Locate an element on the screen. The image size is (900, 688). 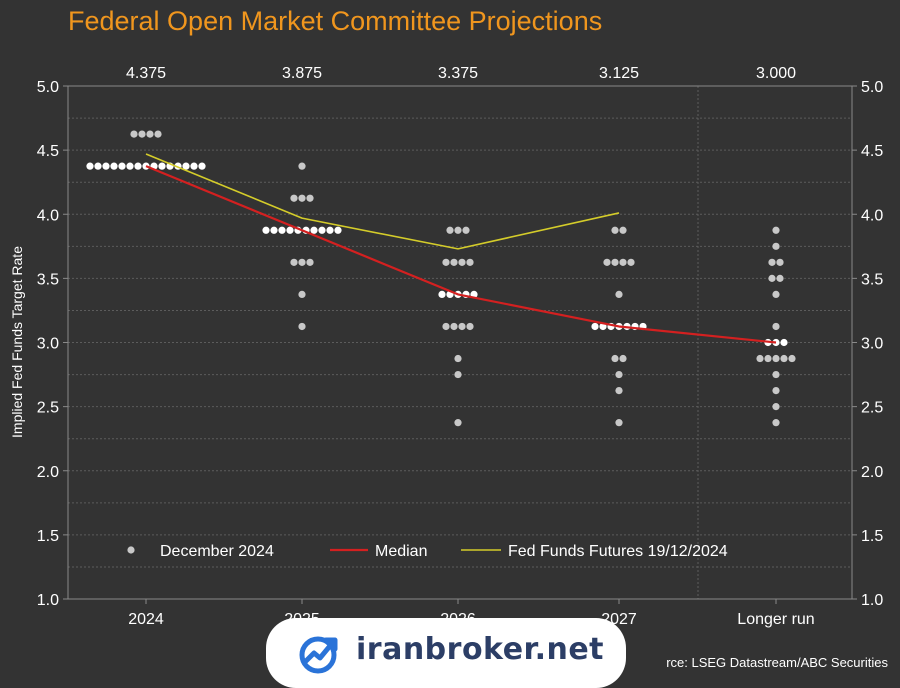
median-value-label: 3.375 is located at coordinates (458, 73).